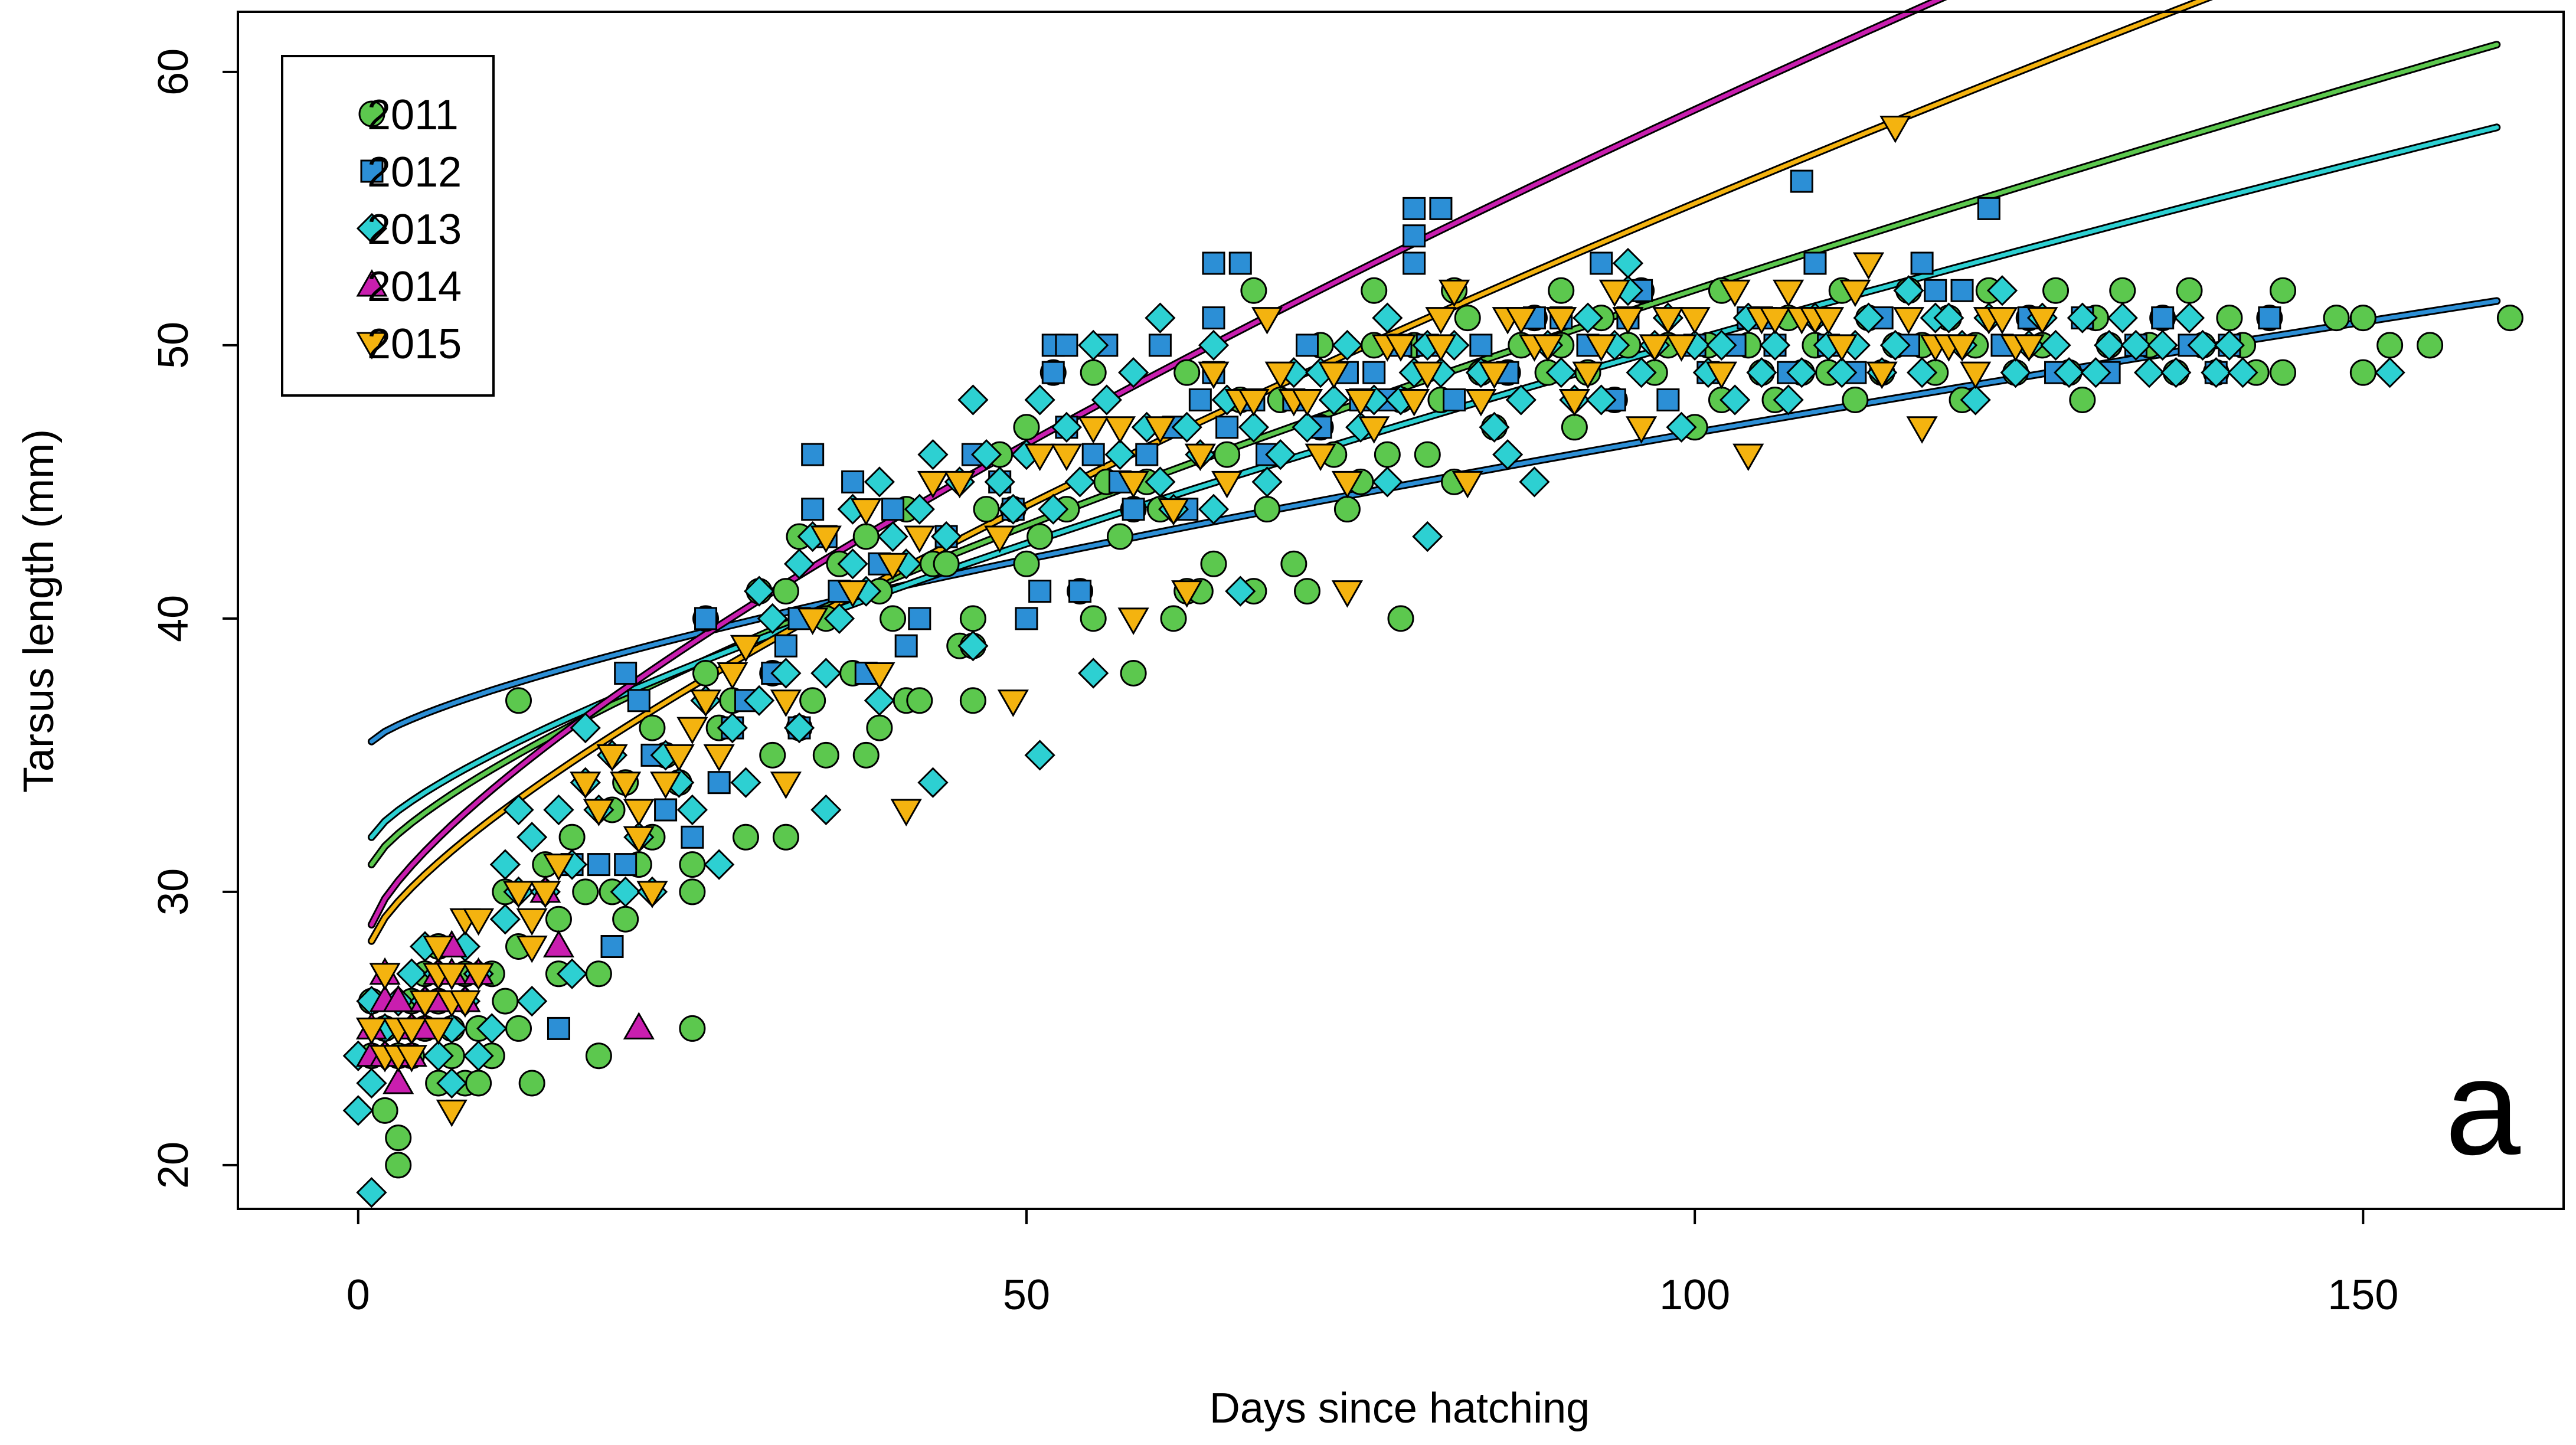 This screenshot has height=1445, width=2576. I want to click on y-tick-label: 40, so click(173, 618).